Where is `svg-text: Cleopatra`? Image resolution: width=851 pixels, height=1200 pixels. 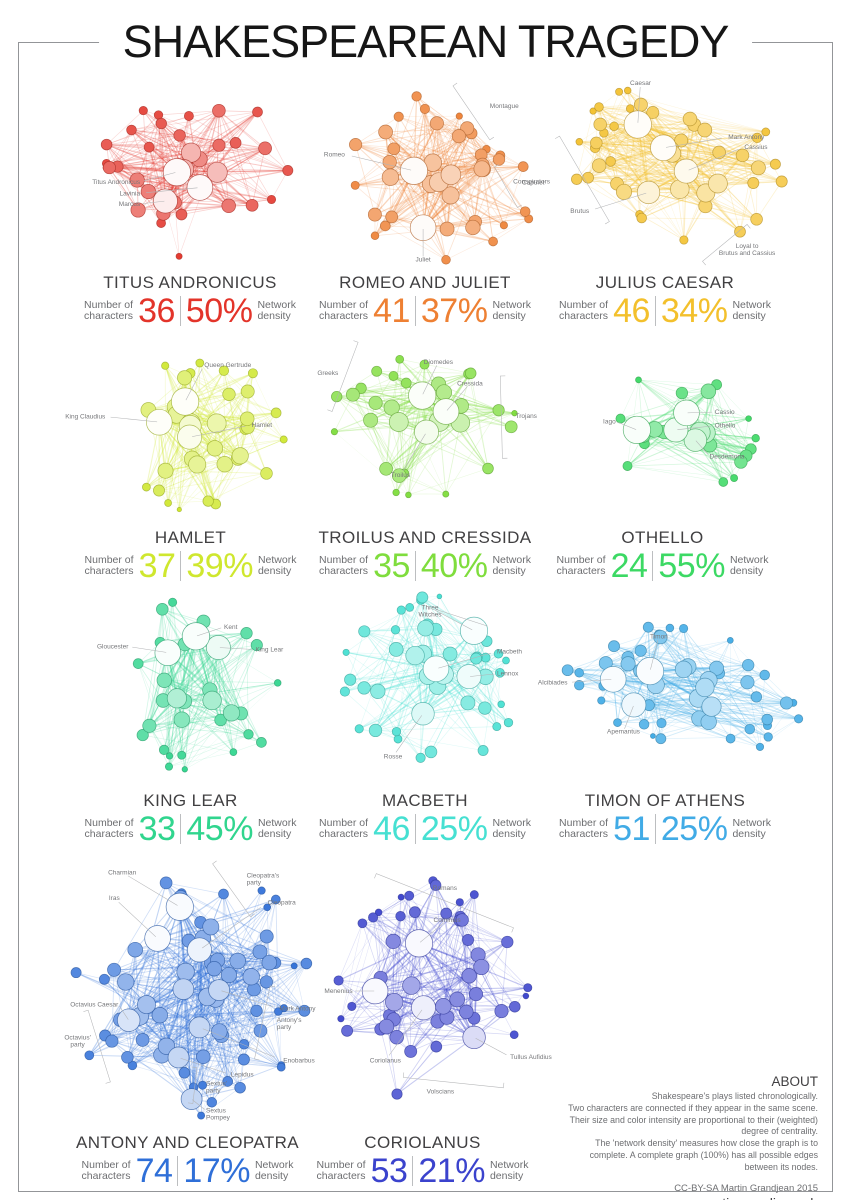
svg-text: Cleopatra is located at coordinates (282, 903).